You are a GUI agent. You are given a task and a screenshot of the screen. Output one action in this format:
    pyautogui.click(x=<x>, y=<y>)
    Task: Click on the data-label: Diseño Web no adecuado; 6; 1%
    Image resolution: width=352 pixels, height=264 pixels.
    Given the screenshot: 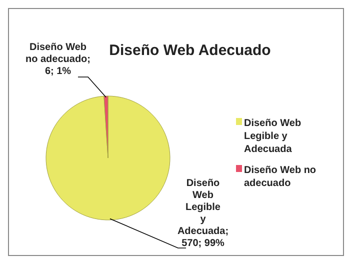 What is the action you would take?
    pyautogui.click(x=58, y=59)
    